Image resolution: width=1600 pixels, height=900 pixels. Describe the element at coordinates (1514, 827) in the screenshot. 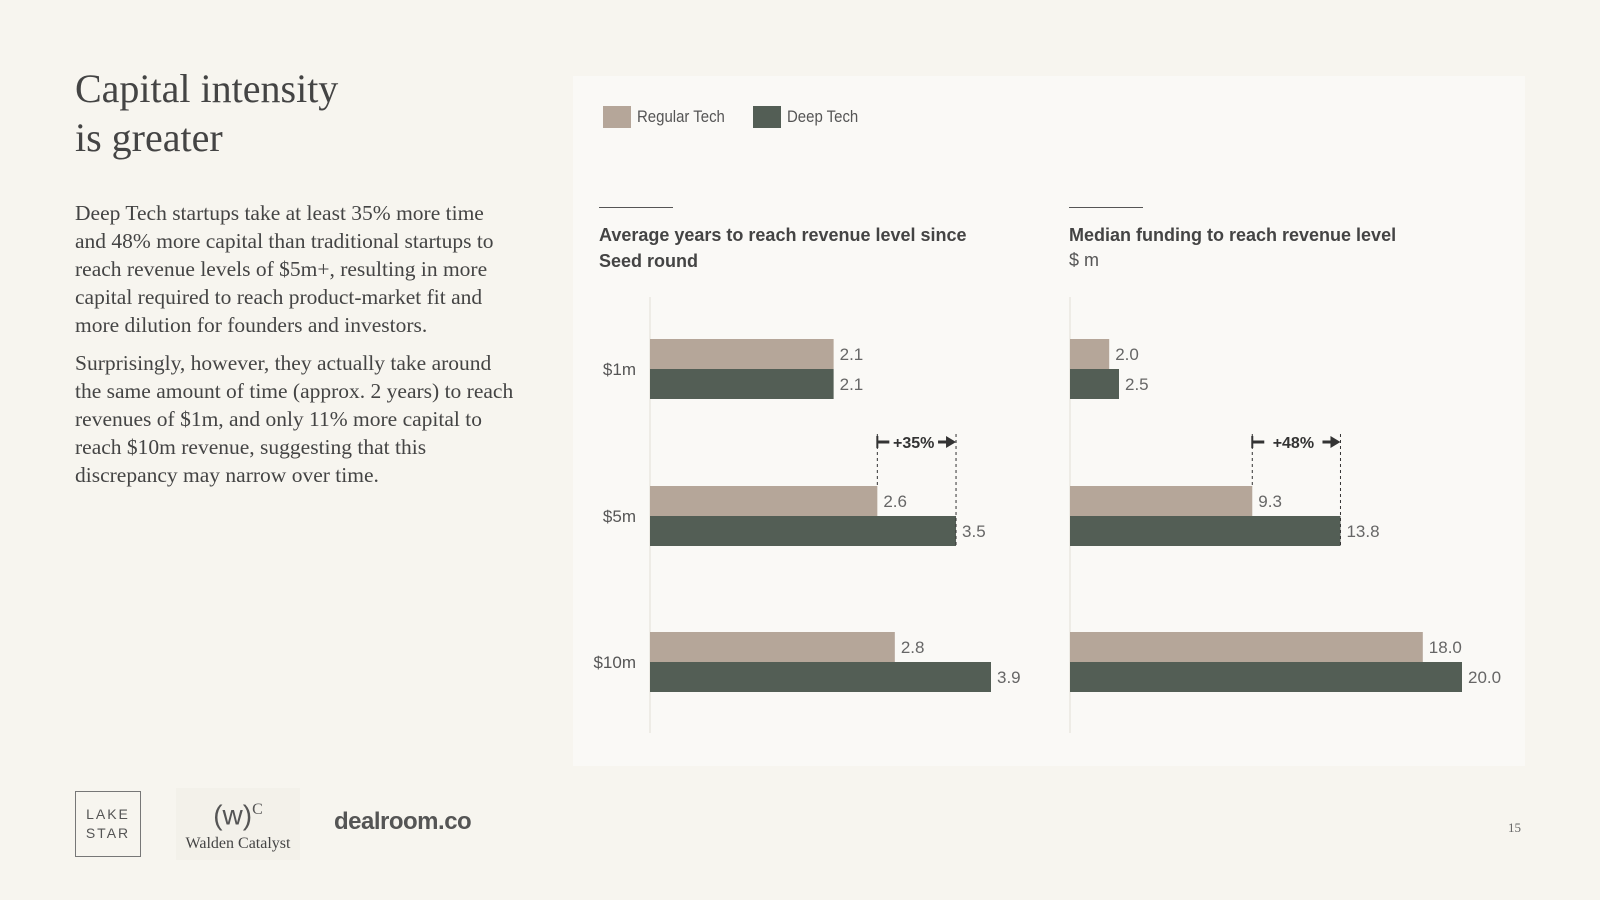

I see `page-number: 15` at that location.